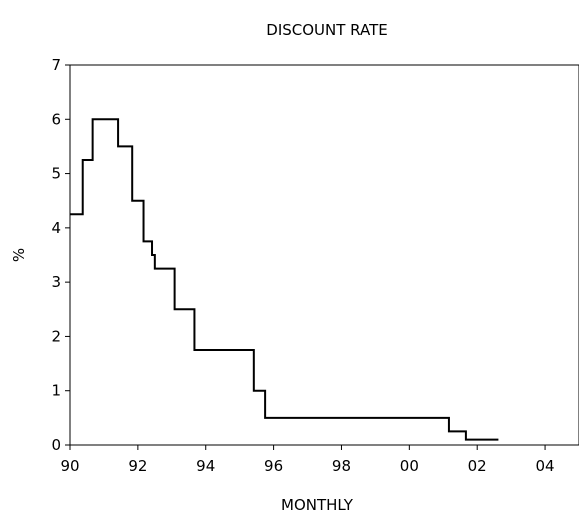 This screenshot has width=579, height=518. What do you see at coordinates (477, 466) in the screenshot?
I see `x-tick-label: 02` at bounding box center [477, 466].